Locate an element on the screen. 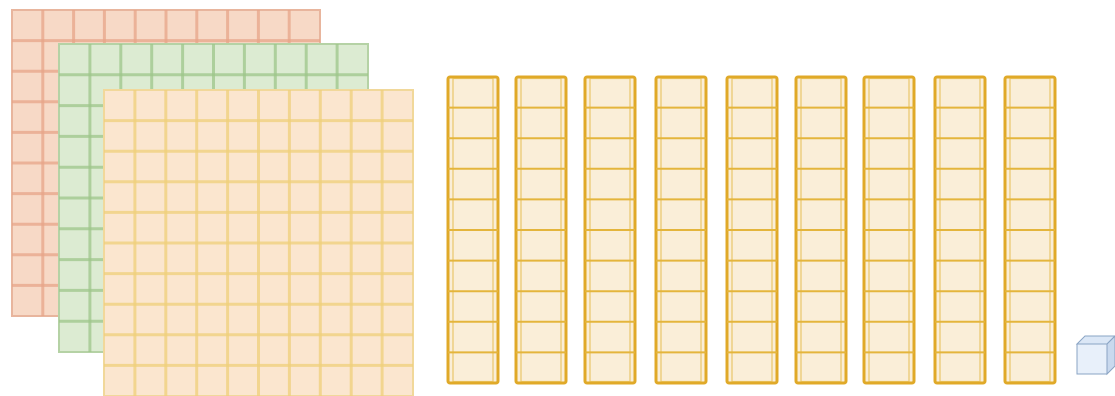 This screenshot has height=396, width=1115. unit-cube is located at coordinates (1095, 355).